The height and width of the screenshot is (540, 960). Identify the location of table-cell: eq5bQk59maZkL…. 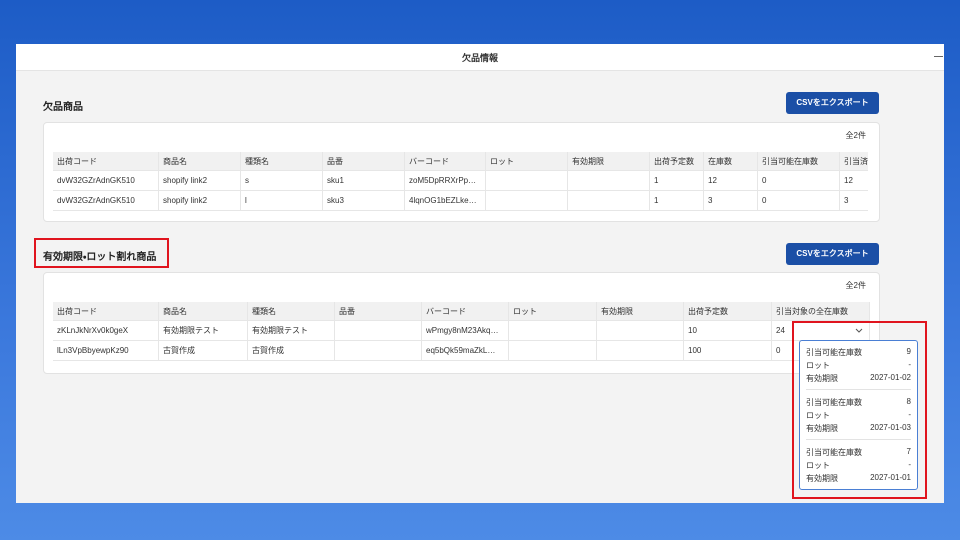
(465, 351).